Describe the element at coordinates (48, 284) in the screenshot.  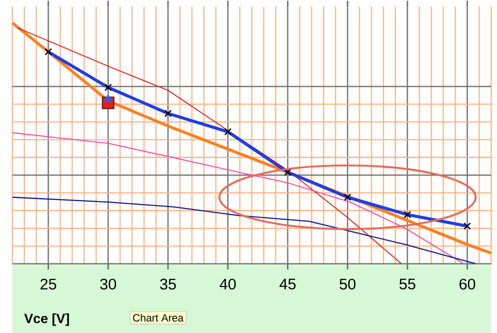
I see `x-tick-label: 25` at that location.